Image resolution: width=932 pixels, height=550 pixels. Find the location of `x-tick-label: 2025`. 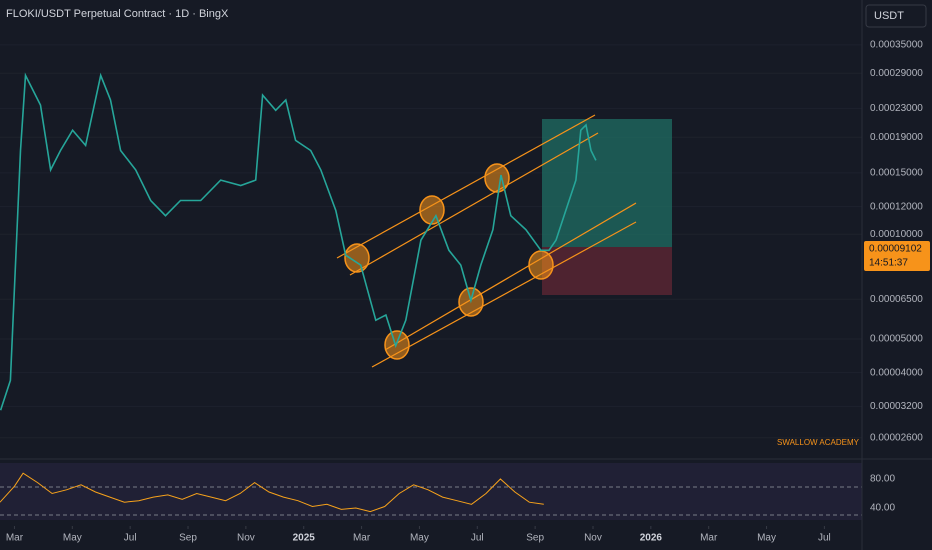

x-tick-label: 2025 is located at coordinates (304, 538).